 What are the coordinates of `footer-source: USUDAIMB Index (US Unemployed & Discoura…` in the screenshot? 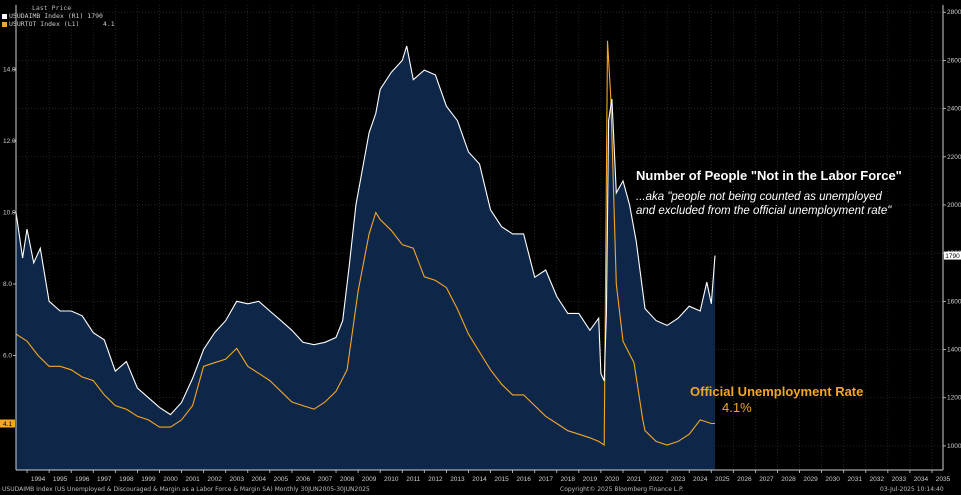 It's located at (186, 489).